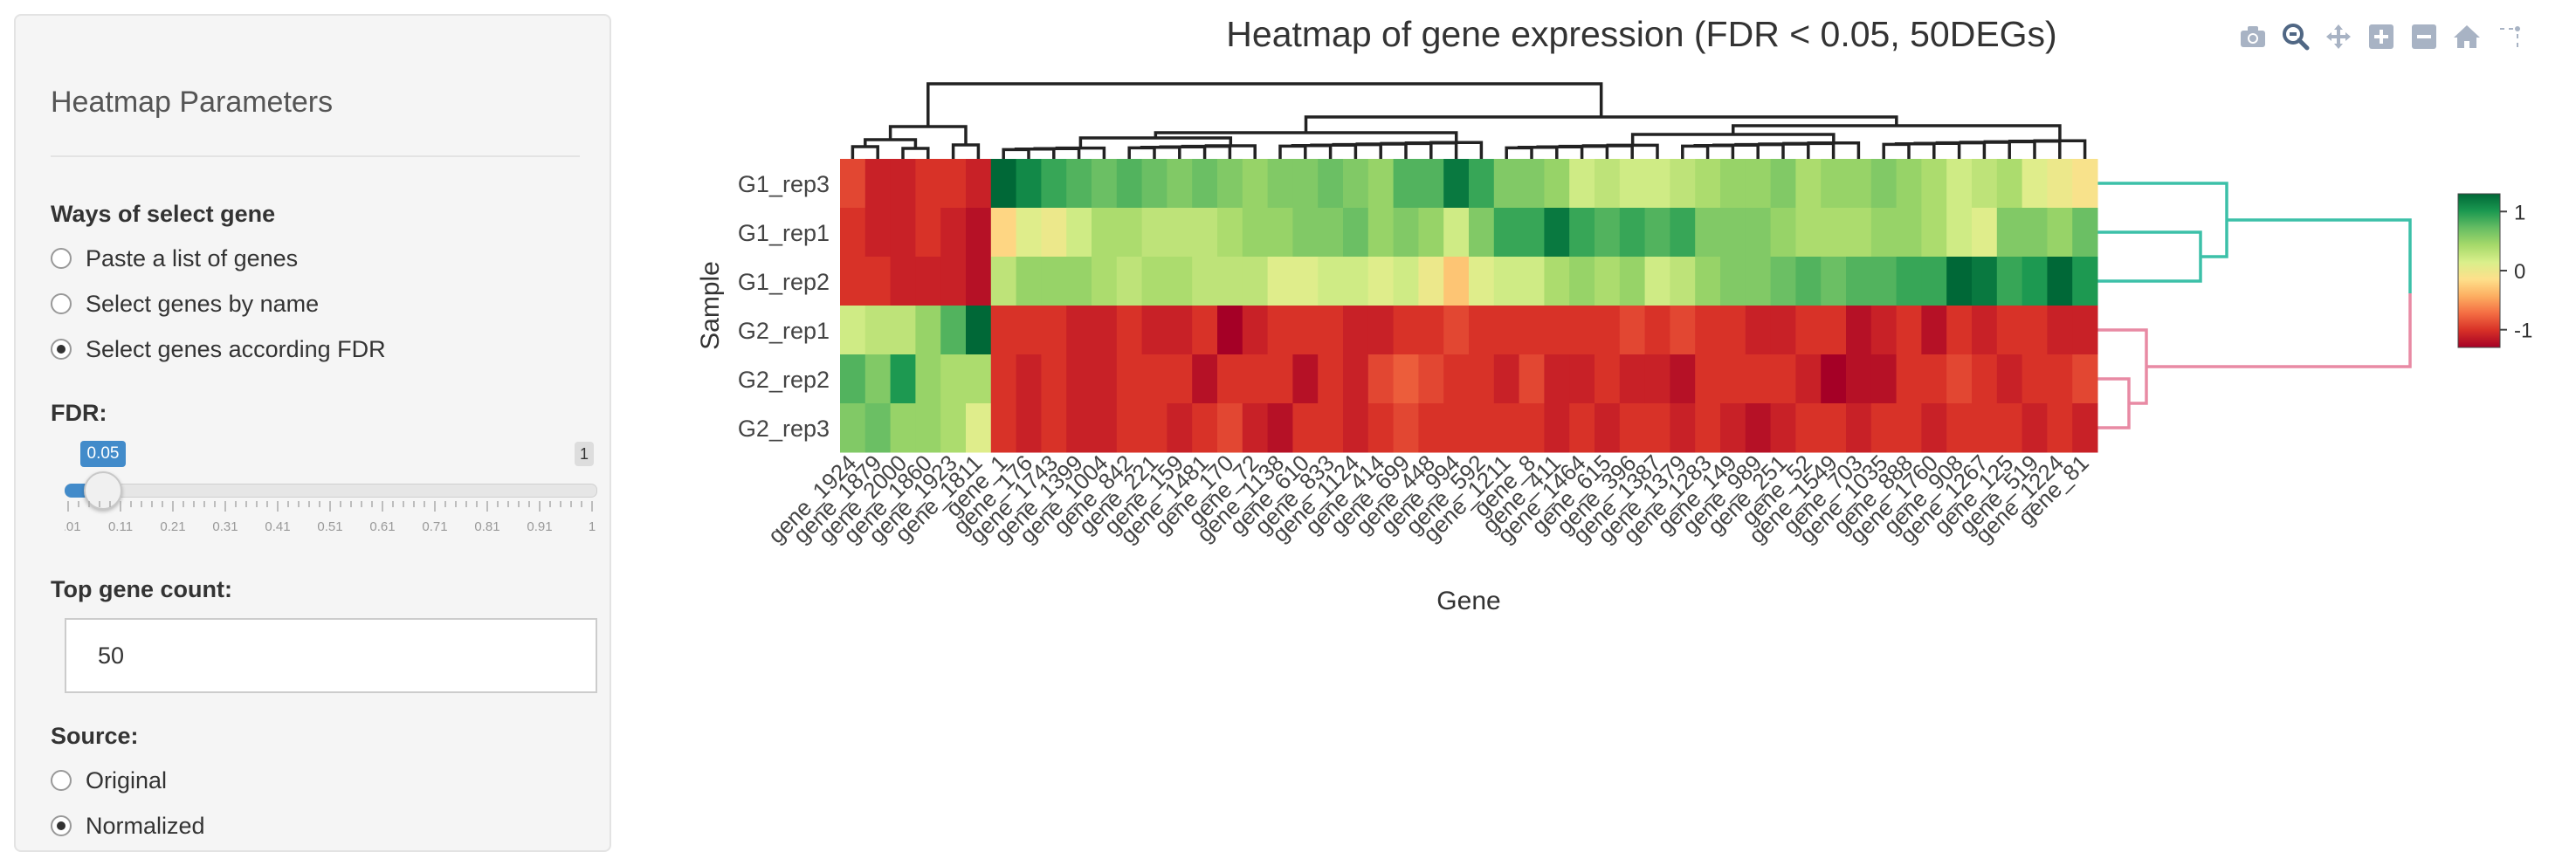 This screenshot has height=852, width=2576. I want to click on radio-source-normalized: Normalized, so click(128, 826).